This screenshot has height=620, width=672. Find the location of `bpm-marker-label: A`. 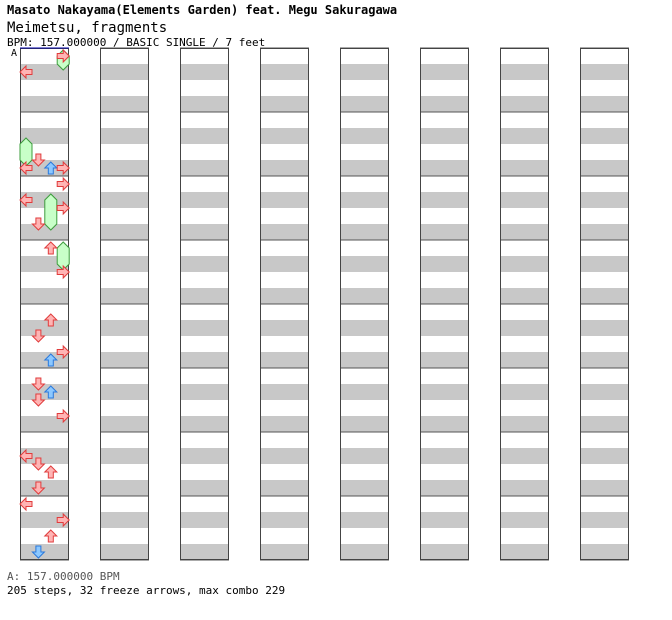

bpm-marker-label: A is located at coordinates (14, 53).